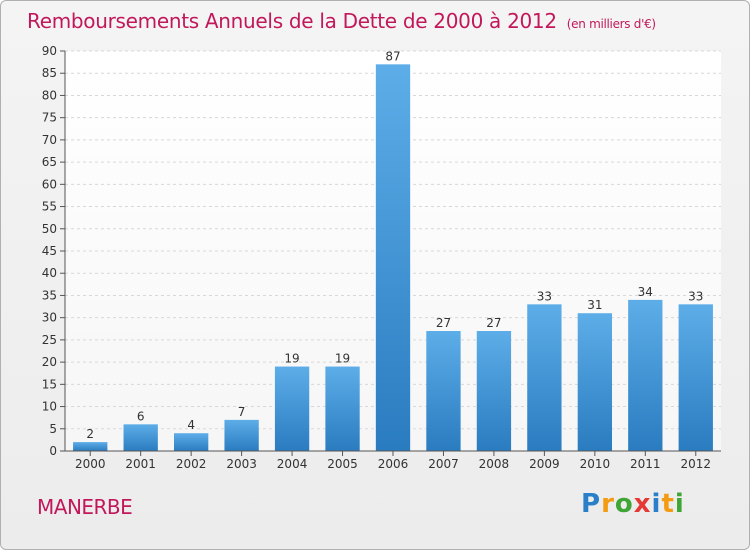 The width and height of the screenshot is (750, 550). What do you see at coordinates (141, 416) in the screenshot?
I see `bar-value-label: 6` at bounding box center [141, 416].